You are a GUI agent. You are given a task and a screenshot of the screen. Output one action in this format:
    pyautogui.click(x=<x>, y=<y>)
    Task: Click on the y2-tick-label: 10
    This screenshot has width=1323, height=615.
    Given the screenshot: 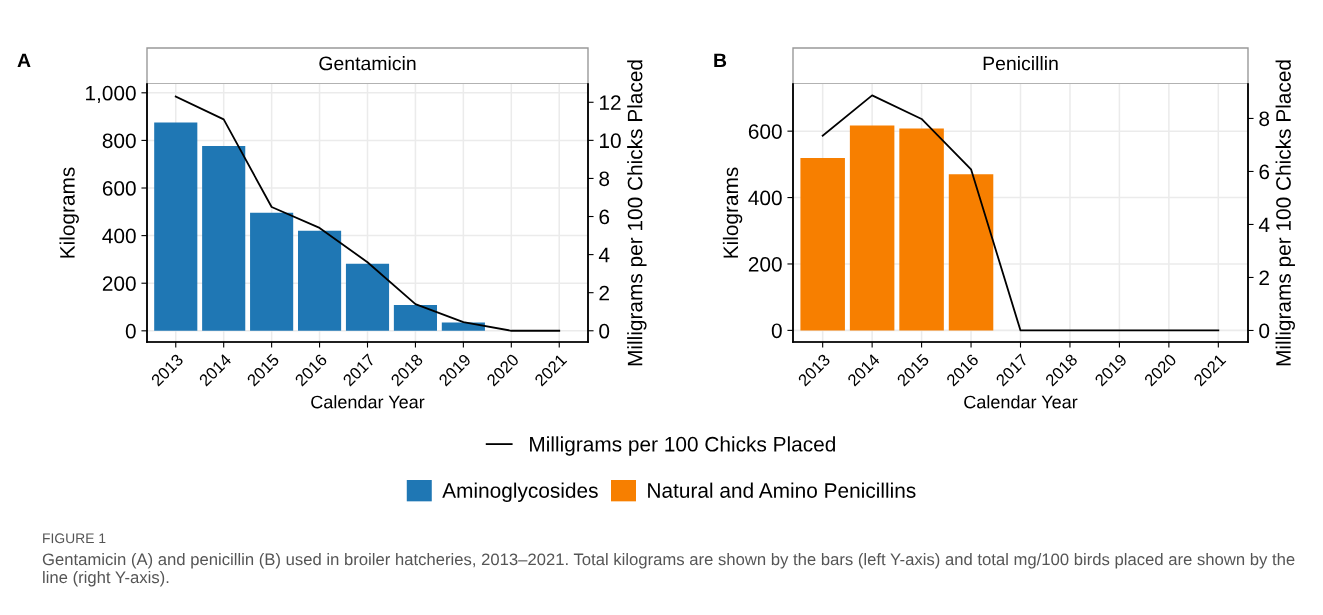 What is the action you would take?
    pyautogui.click(x=610, y=141)
    